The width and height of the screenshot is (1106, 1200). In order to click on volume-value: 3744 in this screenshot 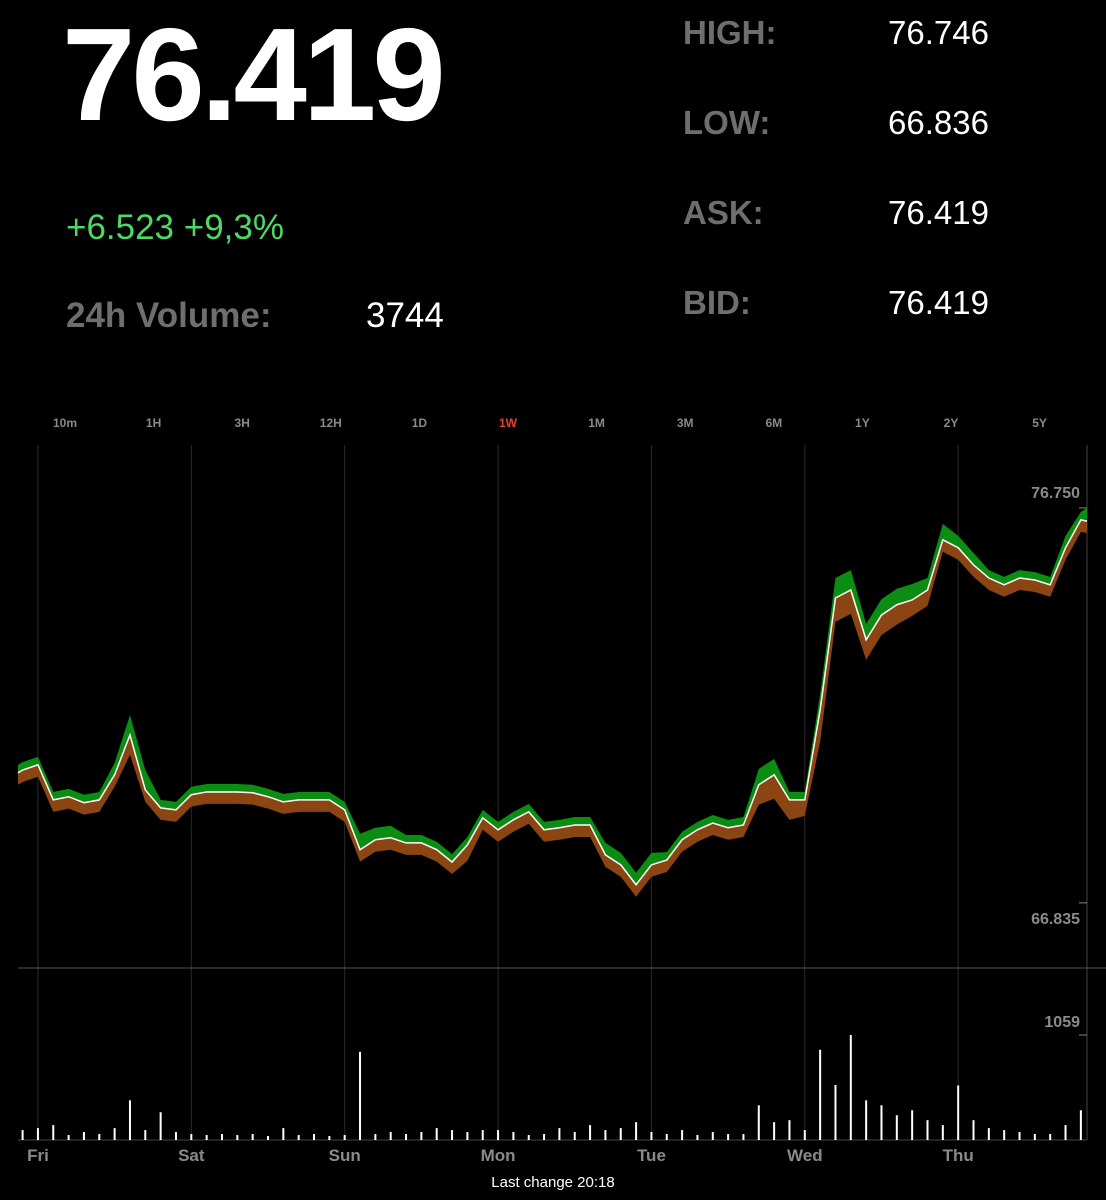, I will do `click(405, 315)`.